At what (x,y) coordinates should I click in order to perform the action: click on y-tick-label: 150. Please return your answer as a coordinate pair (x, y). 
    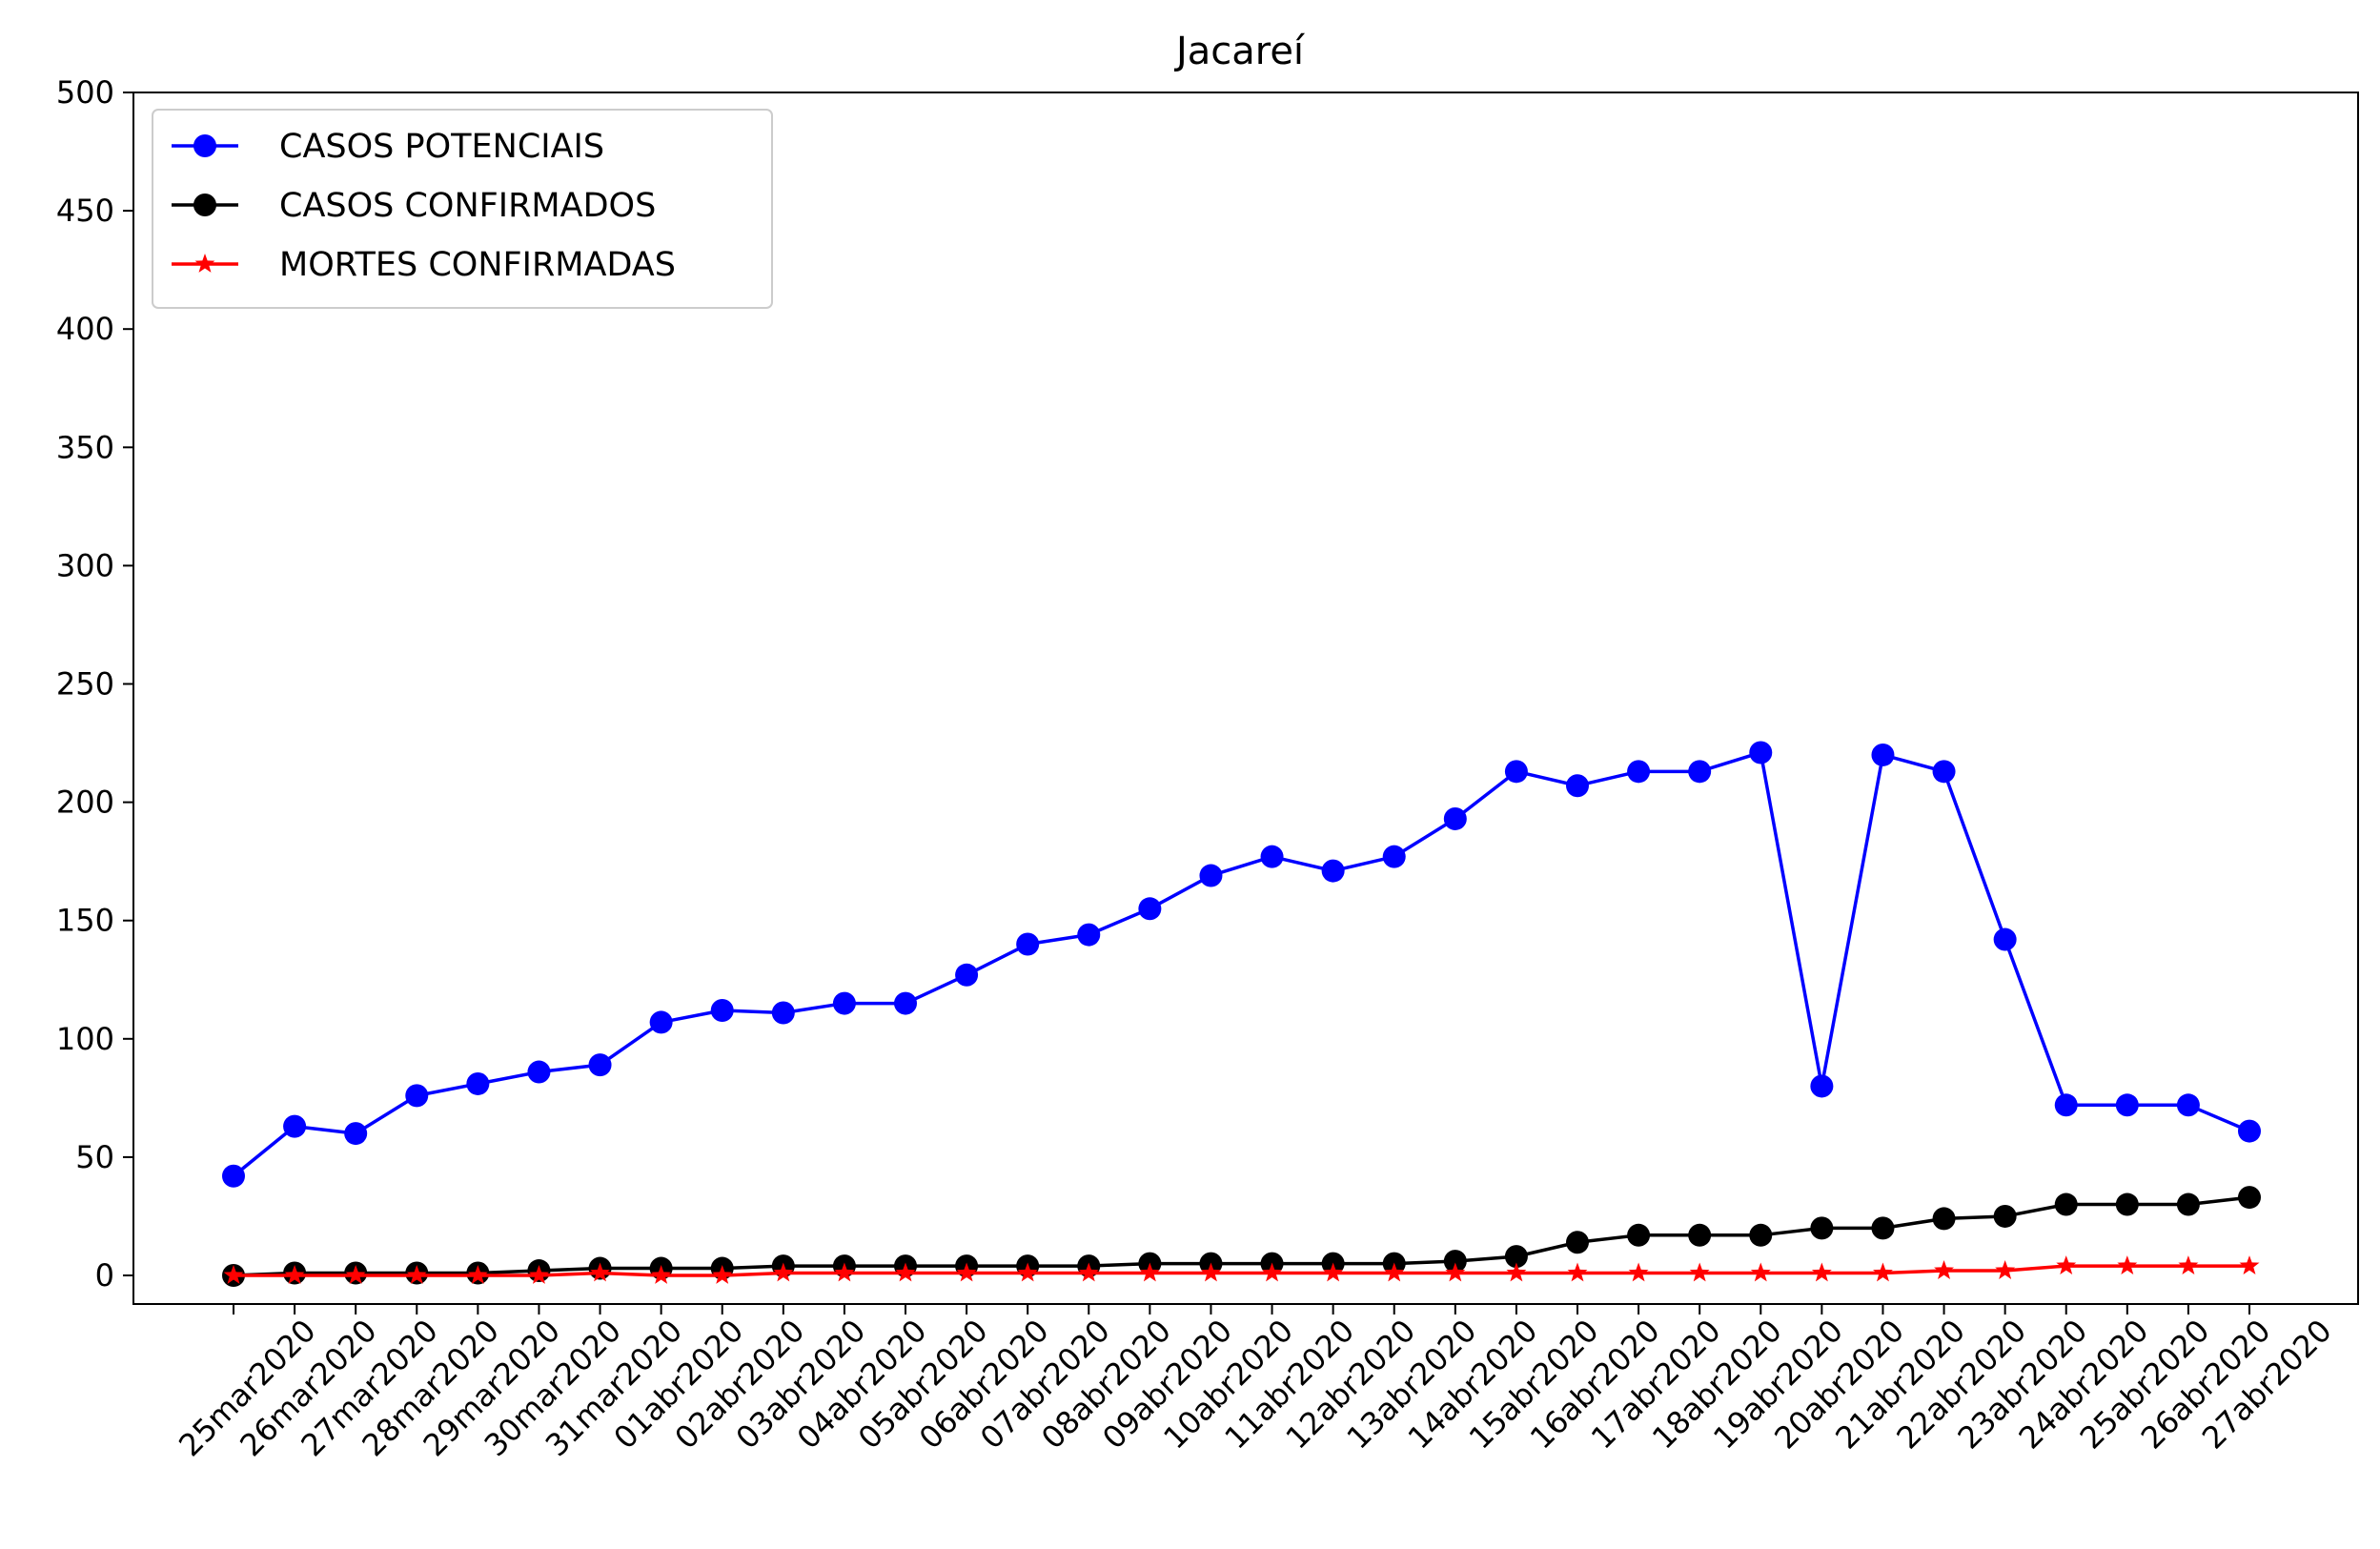
    Looking at the image, I should click on (85, 921).